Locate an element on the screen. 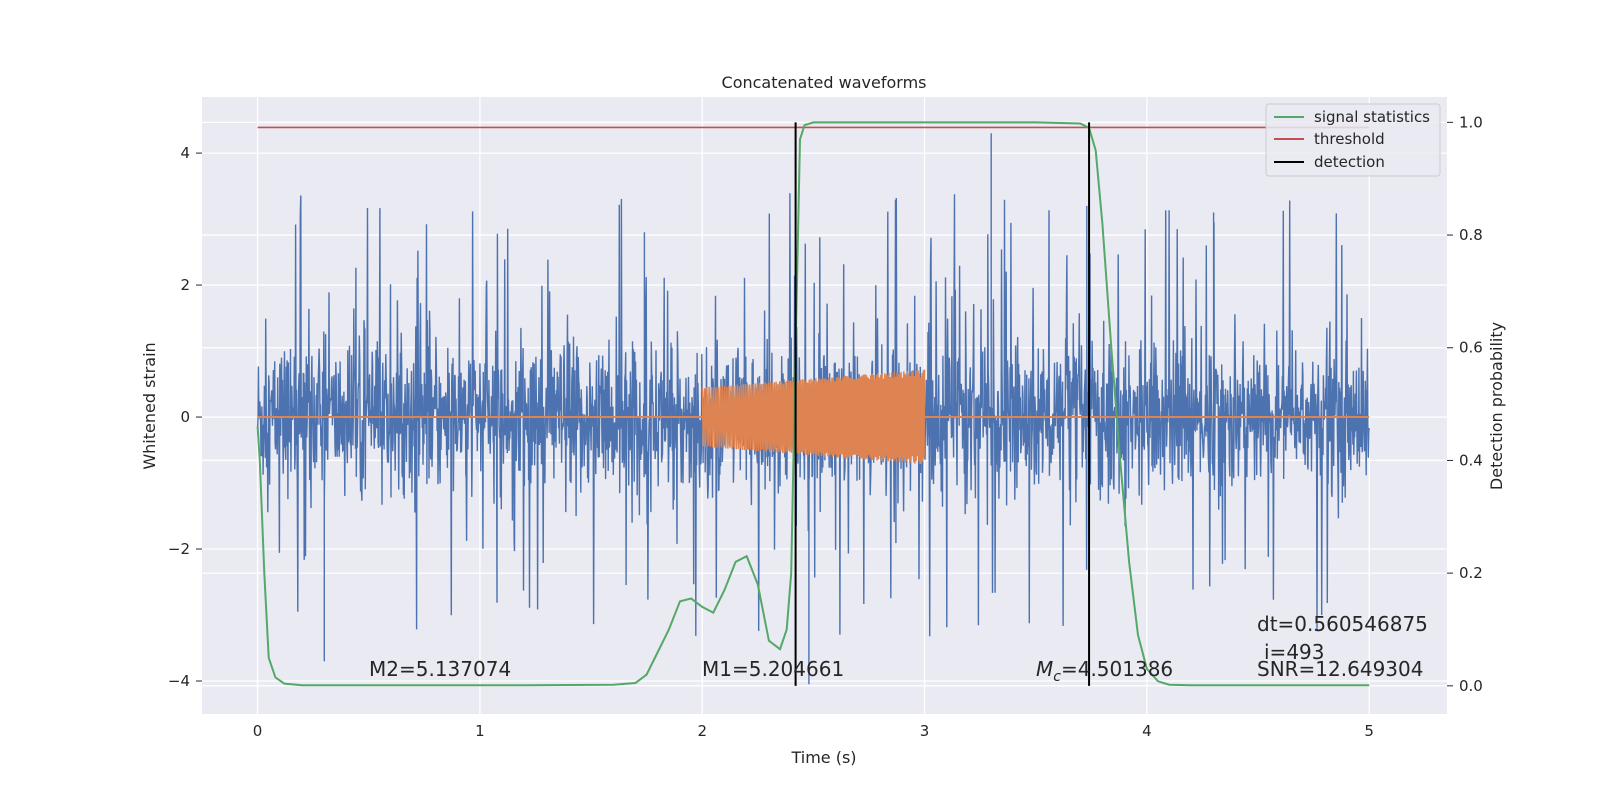 This screenshot has height=800, width=1600. legend-label-detection: detection is located at coordinates (1349, 162).